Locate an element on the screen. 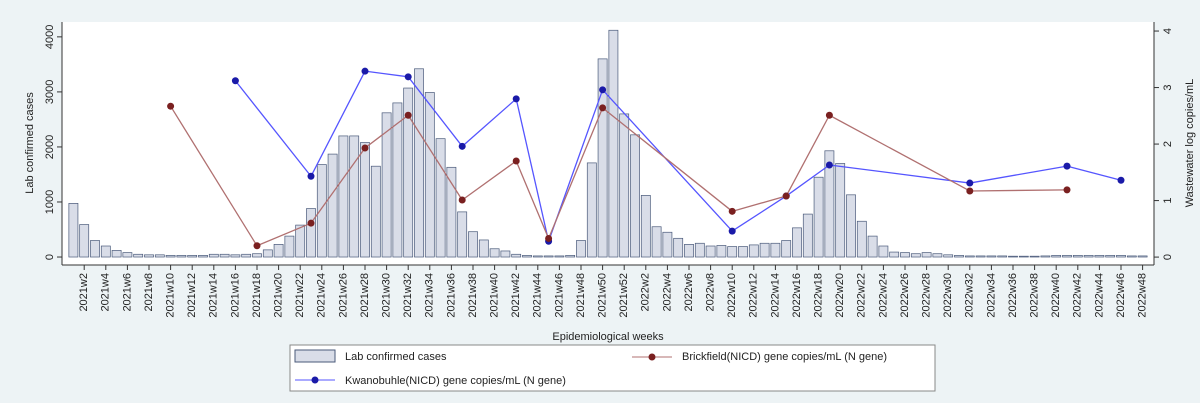  x-tick-label: 2021w4 is located at coordinates (106, 292).